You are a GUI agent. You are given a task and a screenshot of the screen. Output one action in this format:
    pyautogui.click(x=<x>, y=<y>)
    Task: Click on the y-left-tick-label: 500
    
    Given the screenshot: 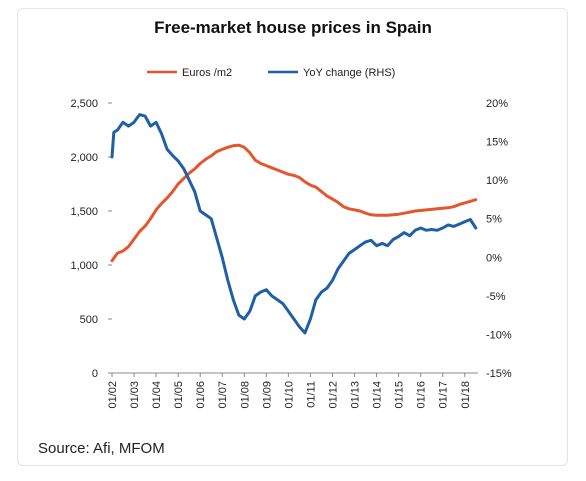 What is the action you would take?
    pyautogui.click(x=89, y=320)
    